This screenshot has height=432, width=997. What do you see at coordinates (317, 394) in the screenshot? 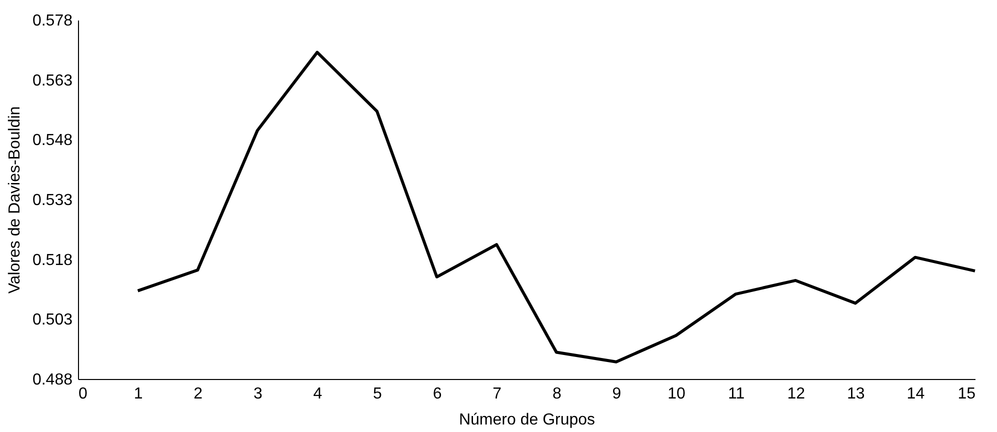
I see `x-tick-label: 4` at bounding box center [317, 394].